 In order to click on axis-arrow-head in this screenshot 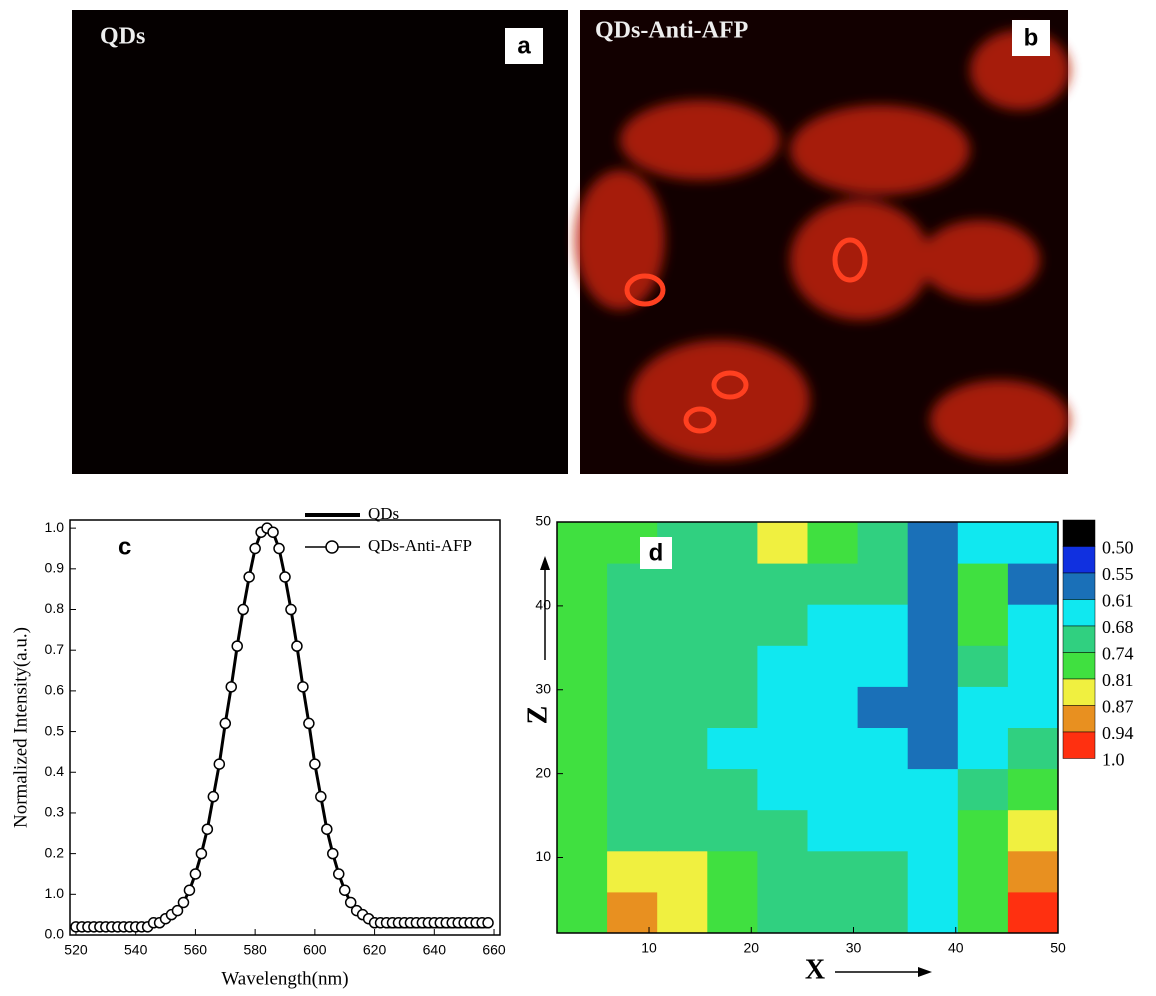, I will do `click(925, 972)`.